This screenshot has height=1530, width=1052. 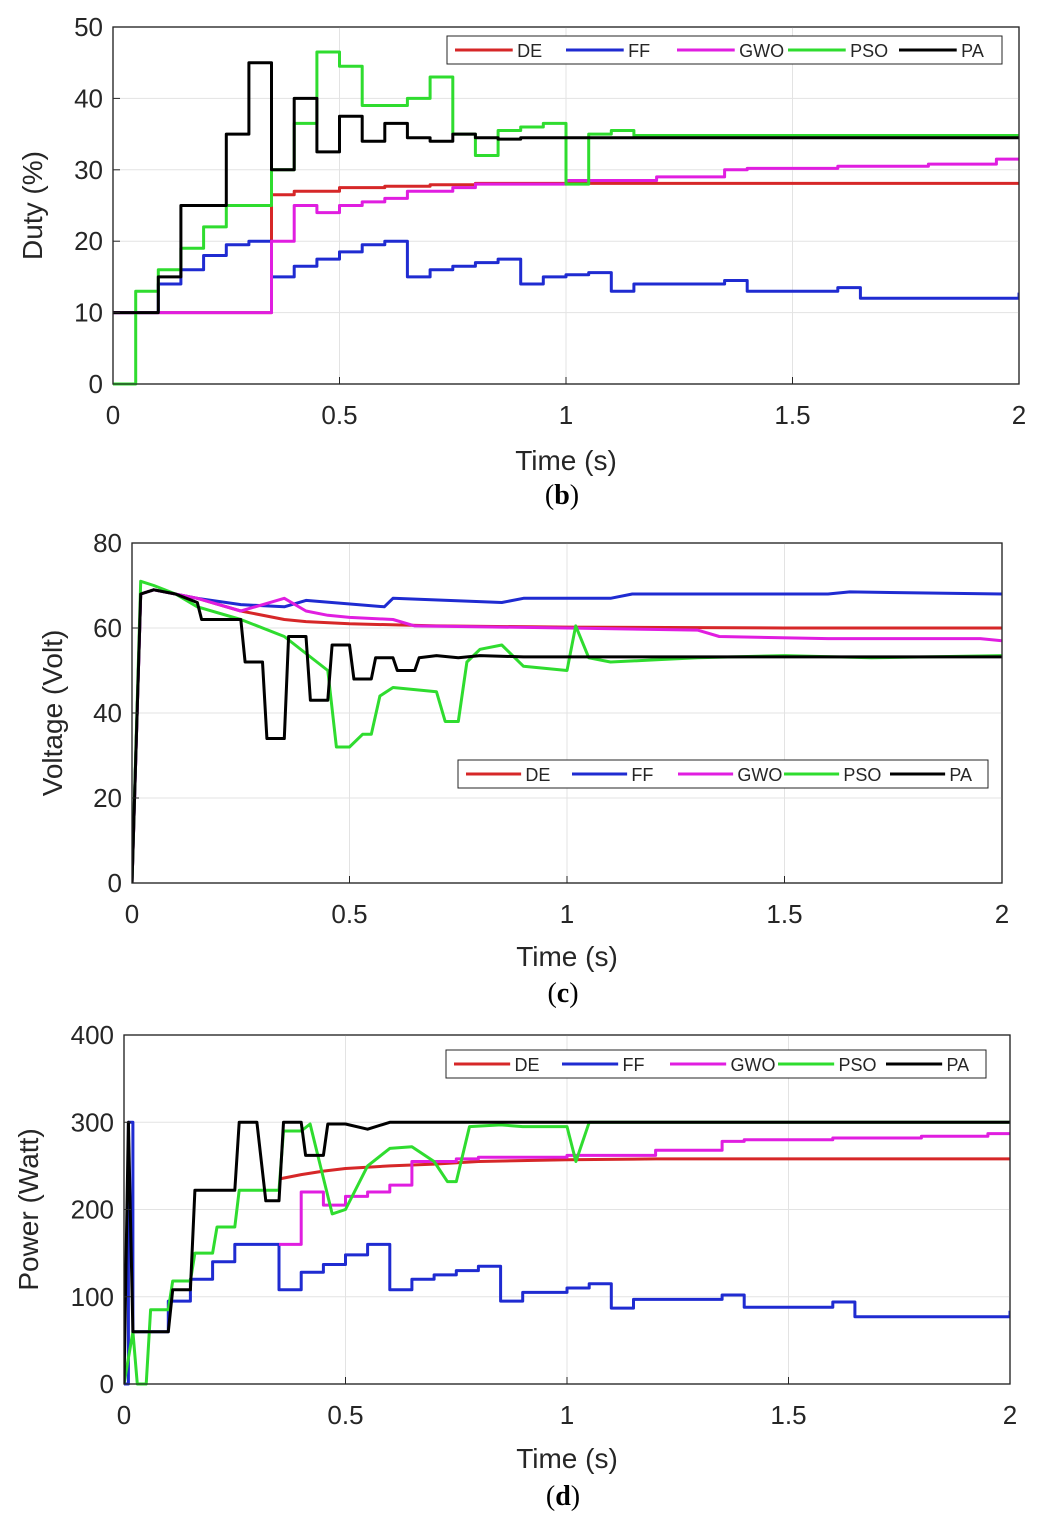 I want to click on y-tick-label: 10, so click(x=88, y=313).